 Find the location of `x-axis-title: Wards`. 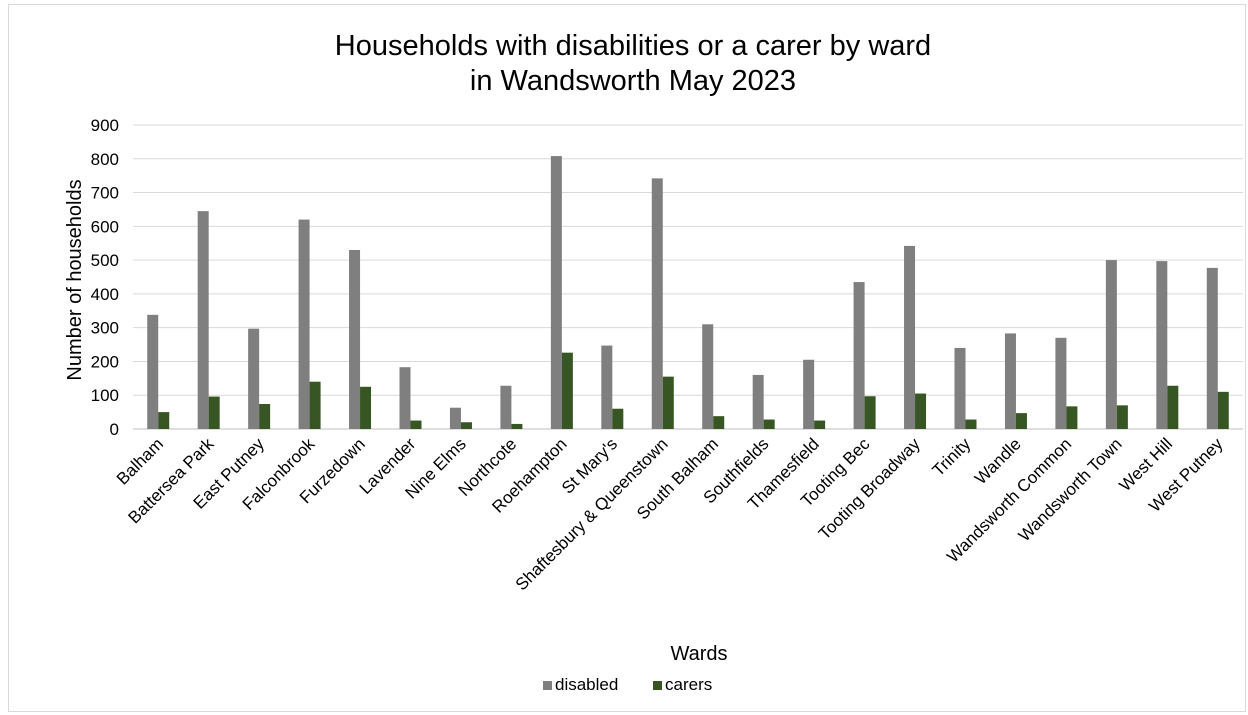

x-axis-title: Wards is located at coordinates (698, 654).